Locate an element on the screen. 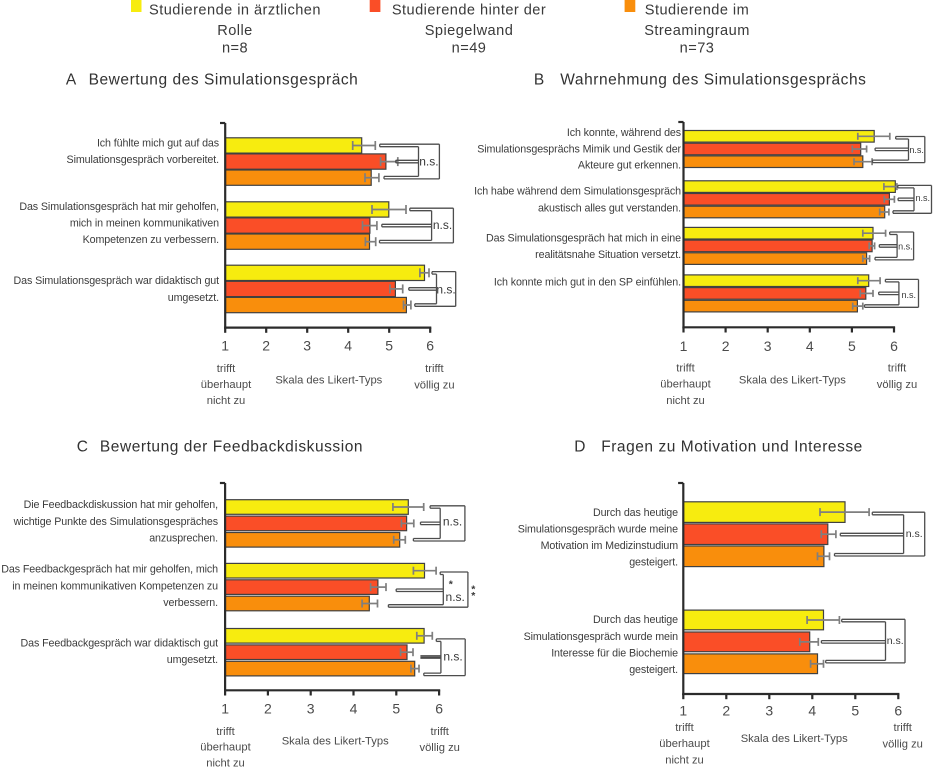 Image resolution: width=933 pixels, height=779 pixels. svg-text: Rolle is located at coordinates (235, 31).